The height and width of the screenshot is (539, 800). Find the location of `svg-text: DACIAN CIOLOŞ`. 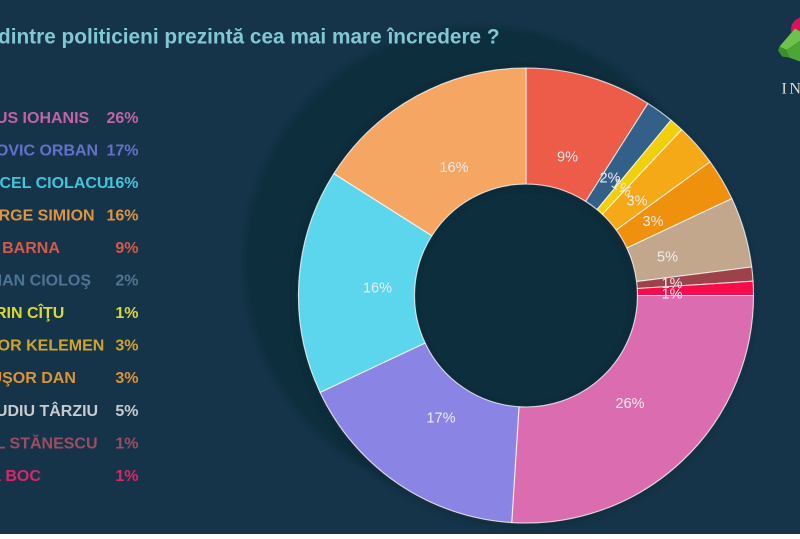

svg-text: DACIAN CIOLOŞ is located at coordinates (45, 281).